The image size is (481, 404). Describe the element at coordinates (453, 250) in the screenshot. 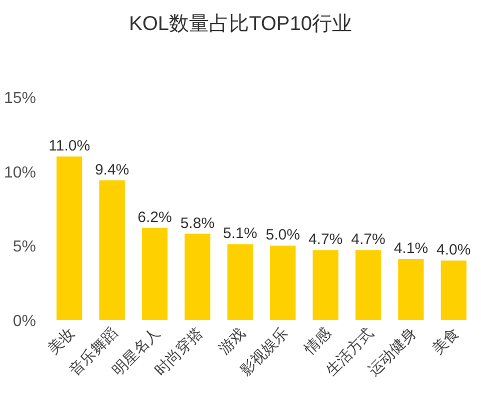

I see `data-label: 4.0%` at that location.